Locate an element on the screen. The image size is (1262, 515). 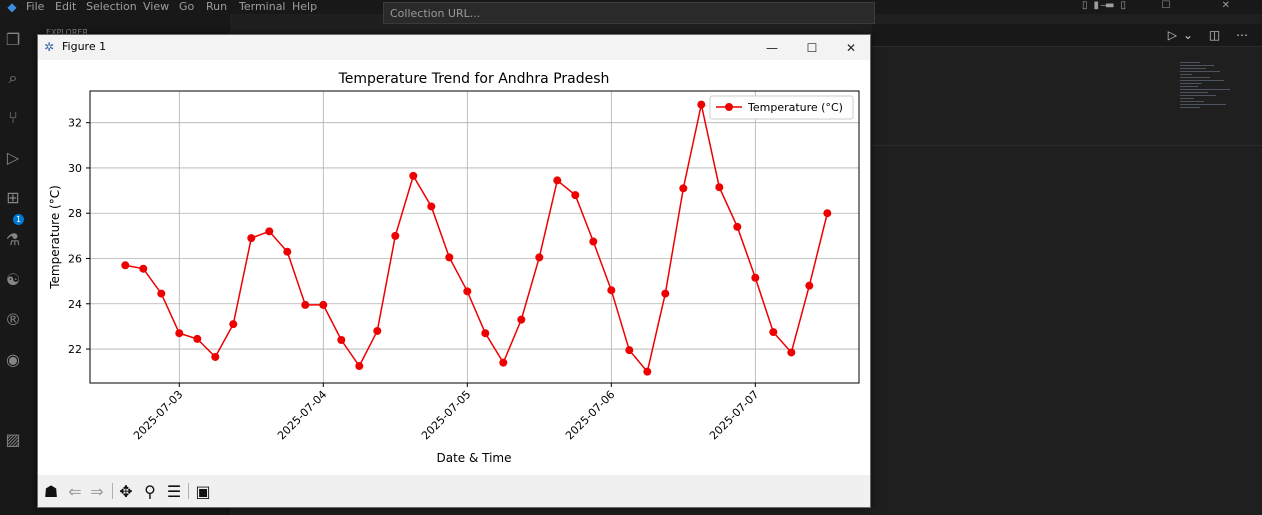
vscode-window-controls-icon: — ☐ ✕ is located at coordinates (1177, 5).